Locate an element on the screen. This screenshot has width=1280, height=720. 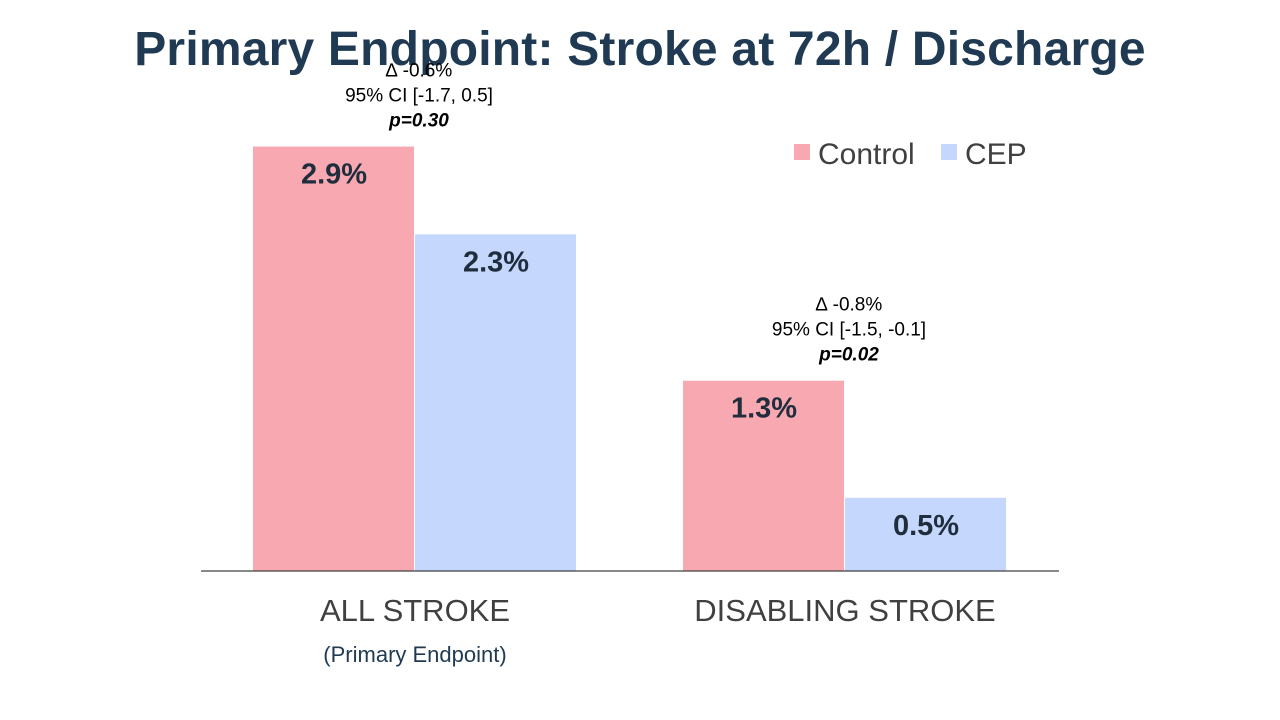
legend-label-control: Control is located at coordinates (866, 154).